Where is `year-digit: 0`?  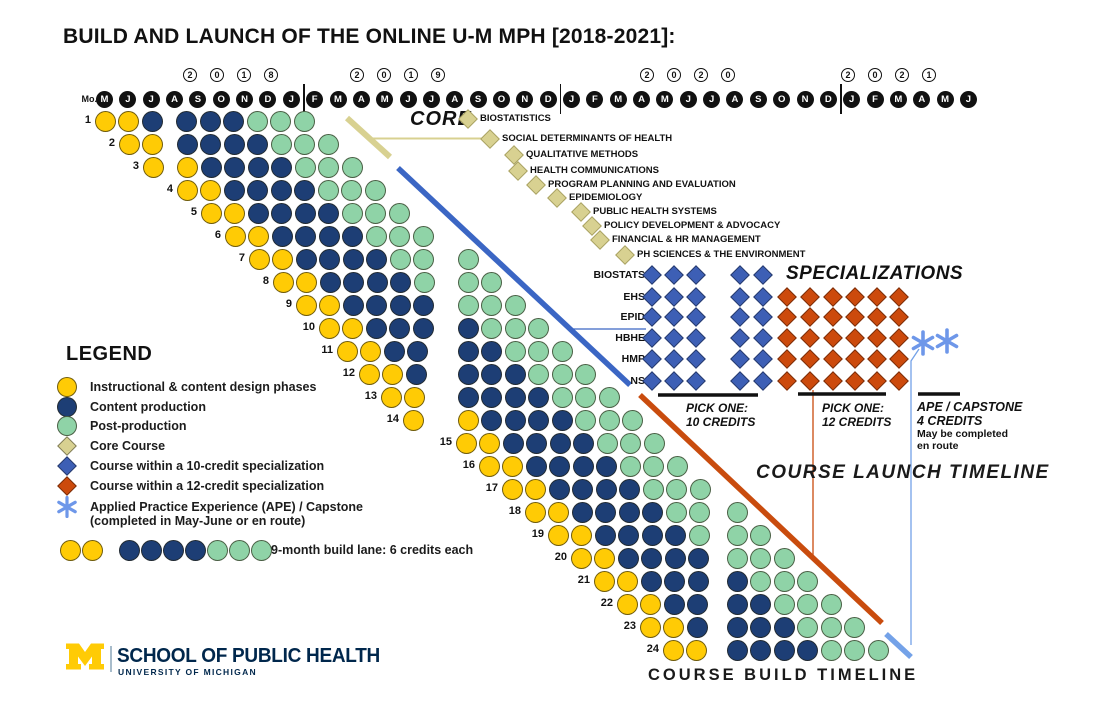 year-digit: 0 is located at coordinates (217, 75).